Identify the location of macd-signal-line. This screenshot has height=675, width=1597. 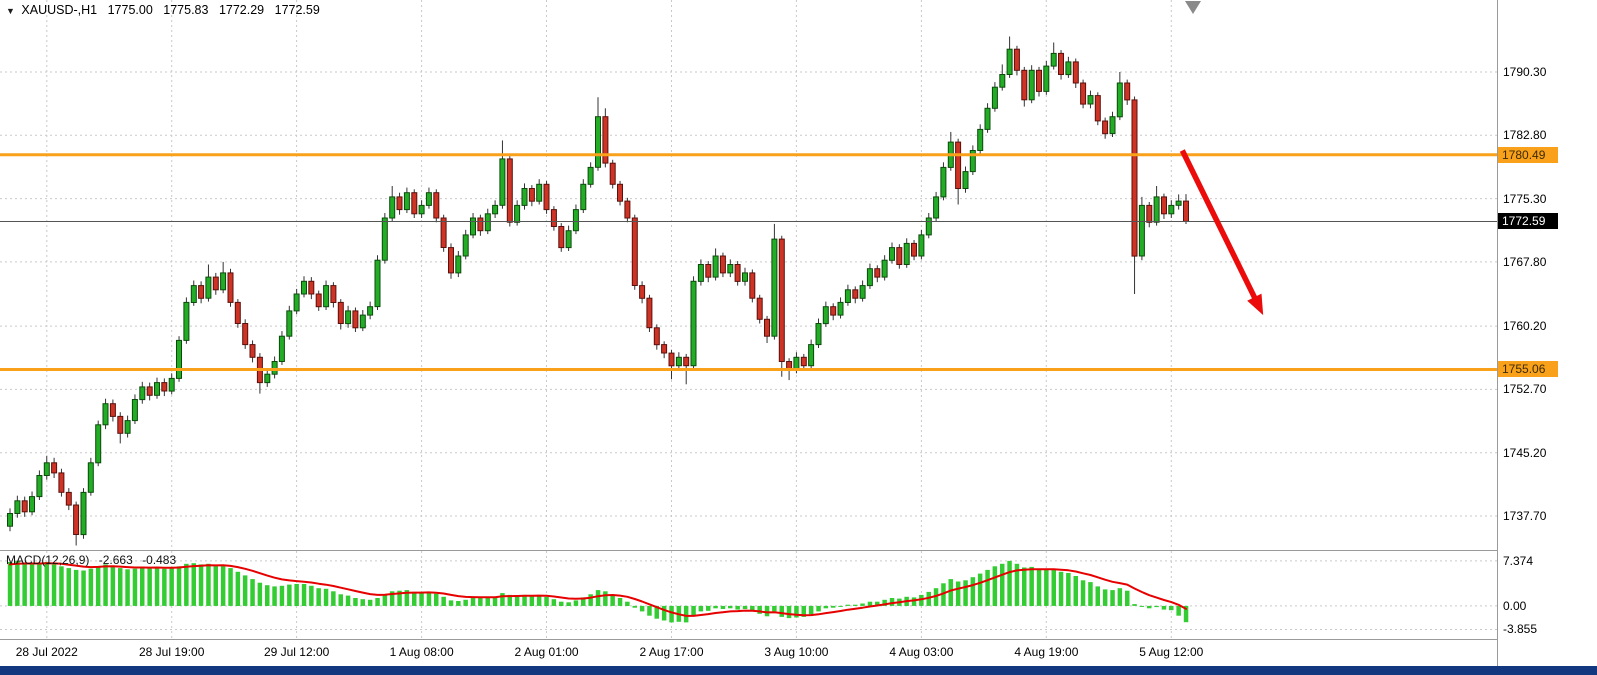
(598, 589).